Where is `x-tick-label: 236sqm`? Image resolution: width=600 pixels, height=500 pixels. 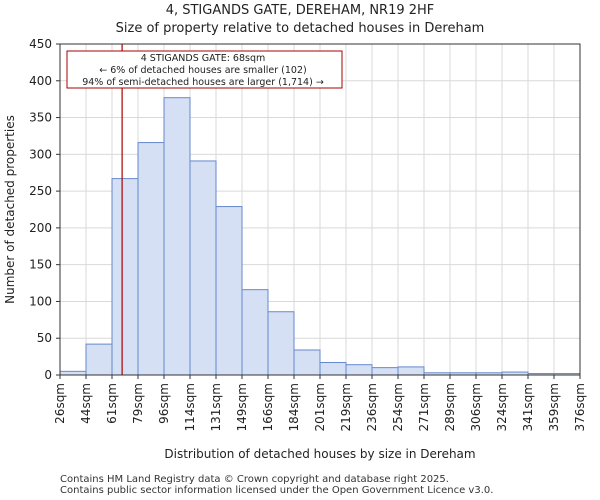 x-tick-label: 236sqm is located at coordinates (372, 407).